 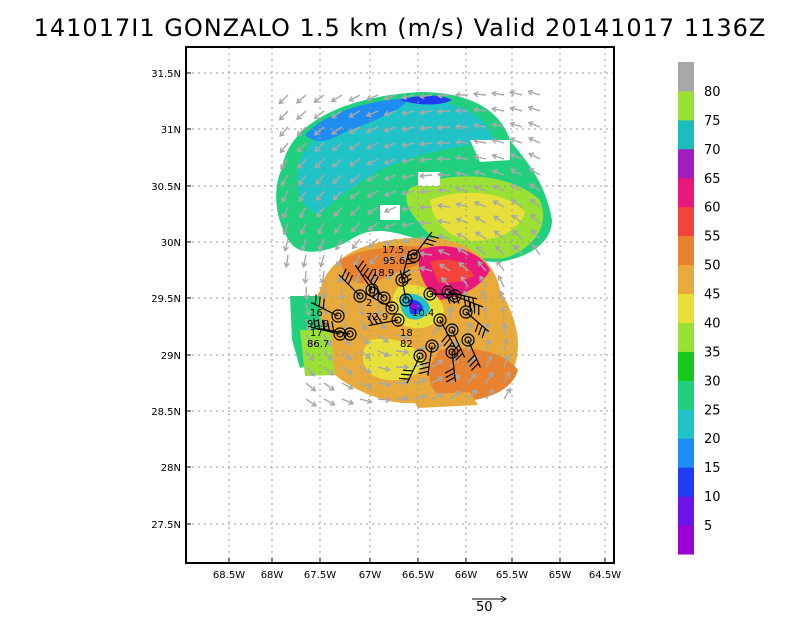 What do you see at coordinates (166, 525) in the screenshot?
I see `y-tick-label: 27.5N` at bounding box center [166, 525].